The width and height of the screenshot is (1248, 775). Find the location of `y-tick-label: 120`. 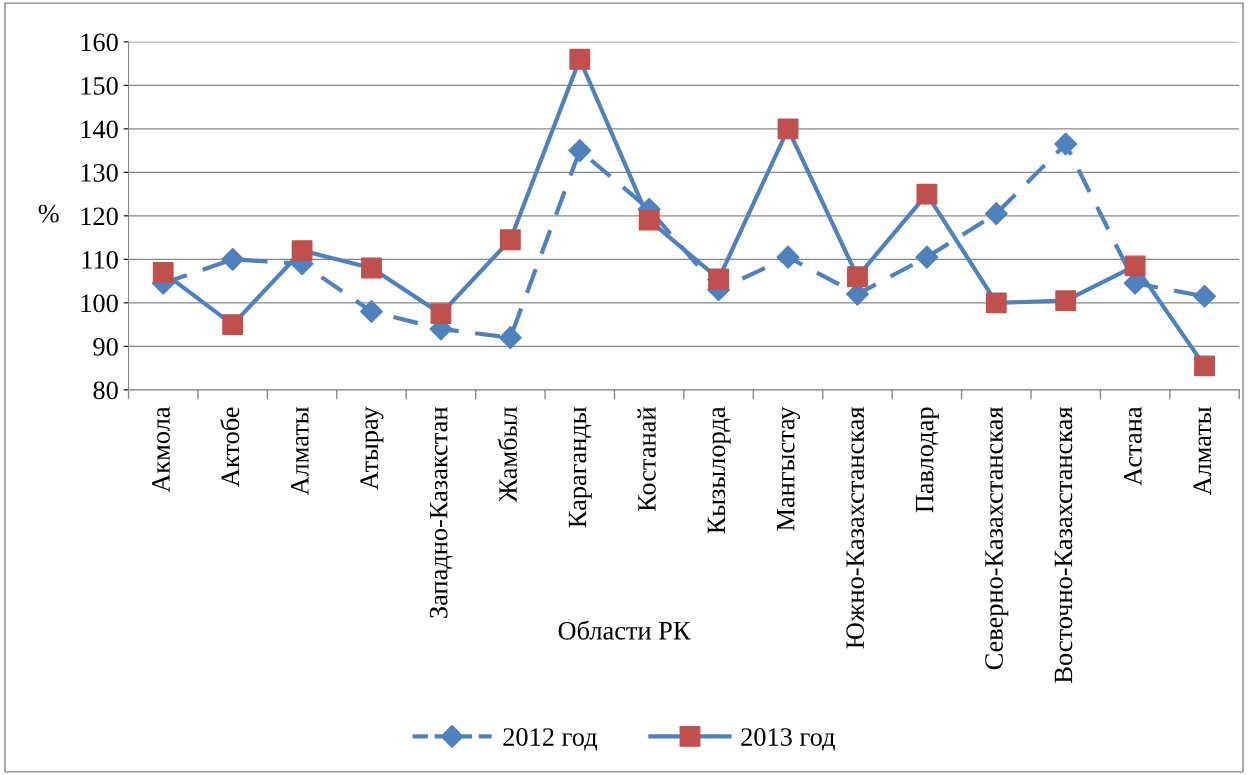

y-tick-label: 120 is located at coordinates (99, 216).